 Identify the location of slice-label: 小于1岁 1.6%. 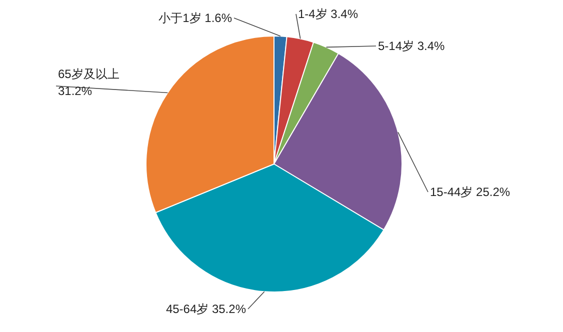
(195, 18).